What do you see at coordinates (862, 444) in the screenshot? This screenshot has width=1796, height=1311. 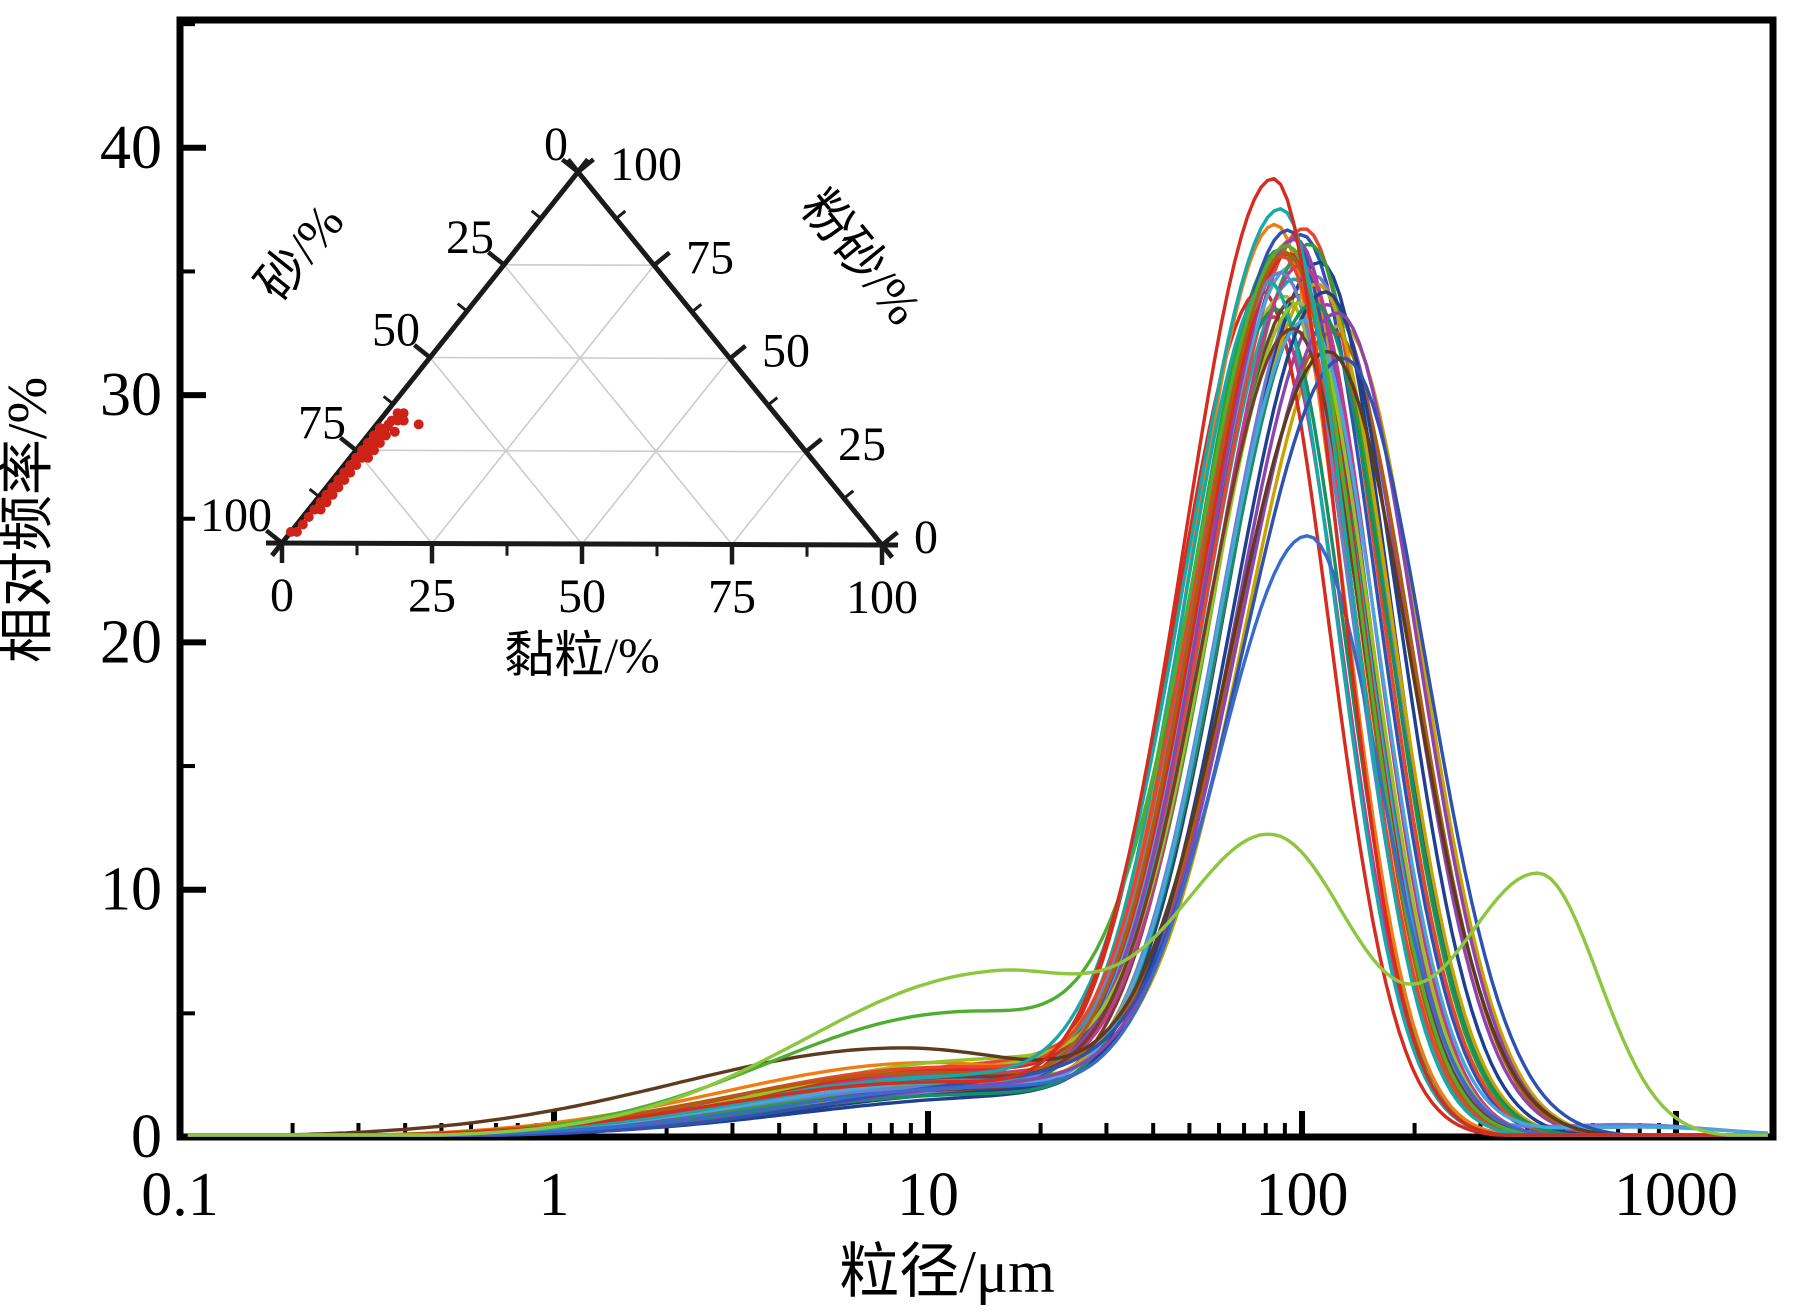 I see `ternary-silt-tick-label: 25` at bounding box center [862, 444].